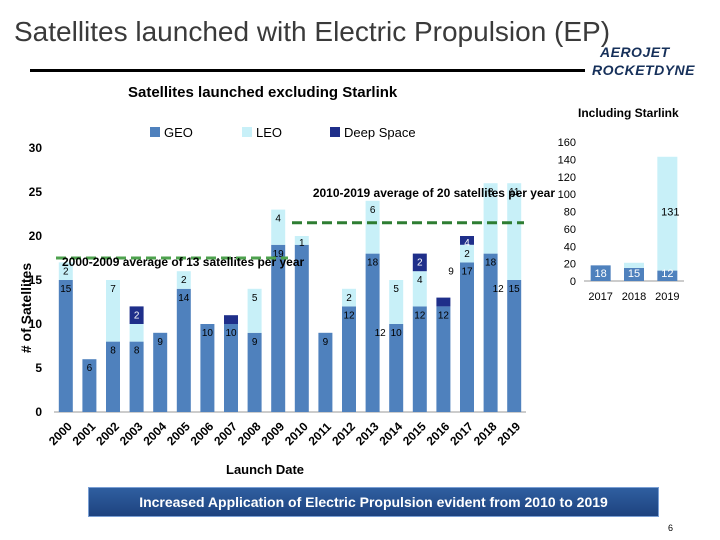 The width and height of the screenshot is (720, 540). I want to click on bar-leo-2010, so click(301, 240).